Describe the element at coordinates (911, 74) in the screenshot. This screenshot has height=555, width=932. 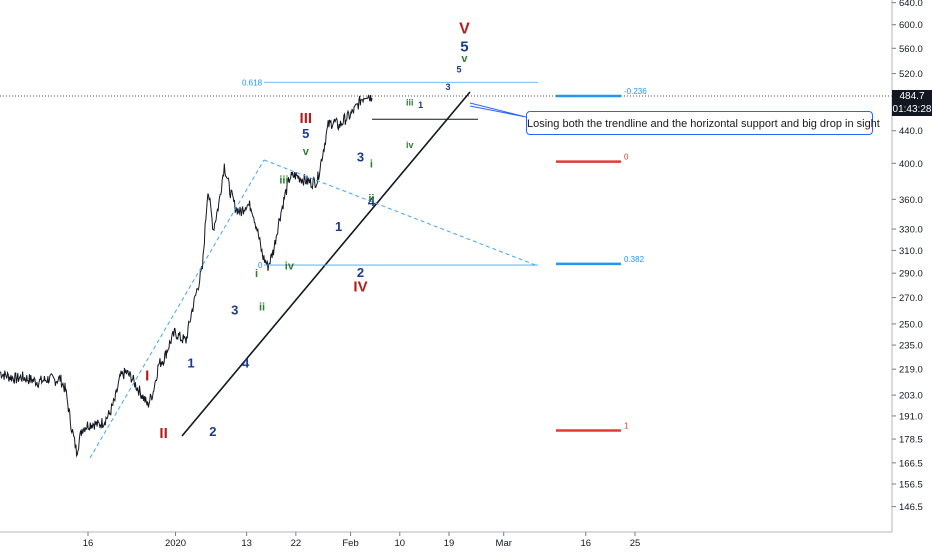
I see `y-tick-label: 520.0` at that location.